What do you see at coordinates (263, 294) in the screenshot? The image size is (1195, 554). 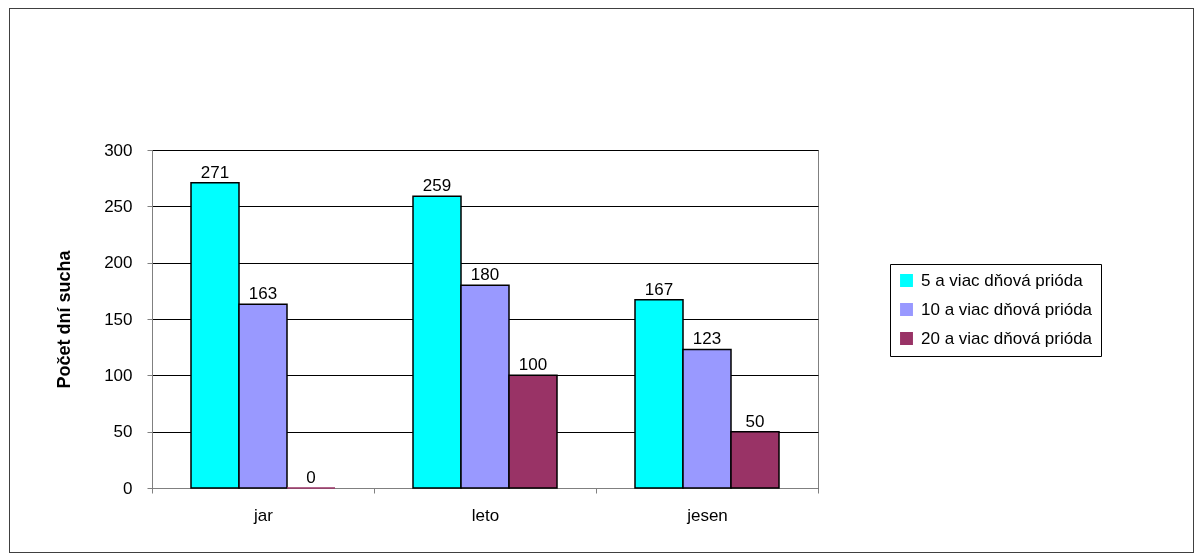 I see `data-label: 163` at bounding box center [263, 294].